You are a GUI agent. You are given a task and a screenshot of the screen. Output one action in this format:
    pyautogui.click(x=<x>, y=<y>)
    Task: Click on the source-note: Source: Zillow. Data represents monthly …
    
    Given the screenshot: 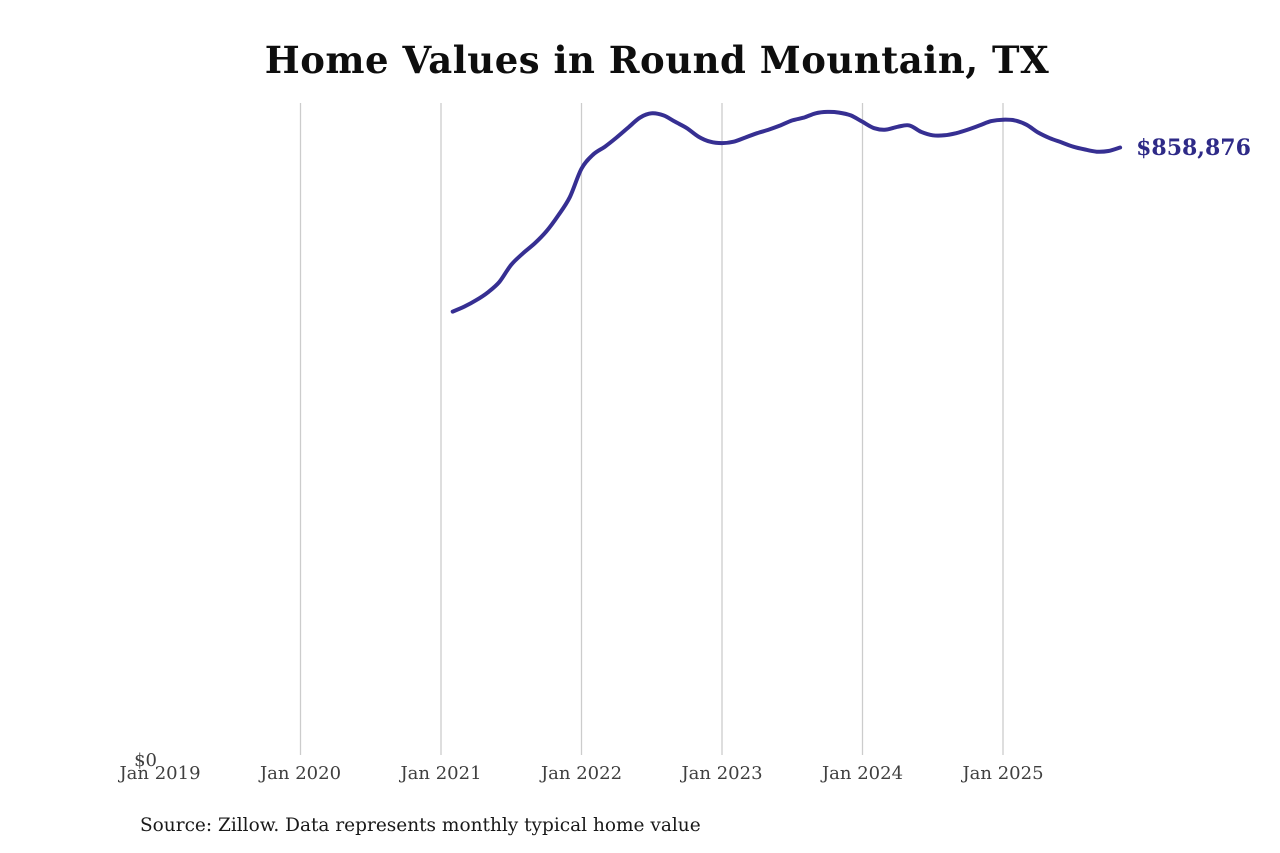 What is the action you would take?
    pyautogui.click(x=420, y=825)
    